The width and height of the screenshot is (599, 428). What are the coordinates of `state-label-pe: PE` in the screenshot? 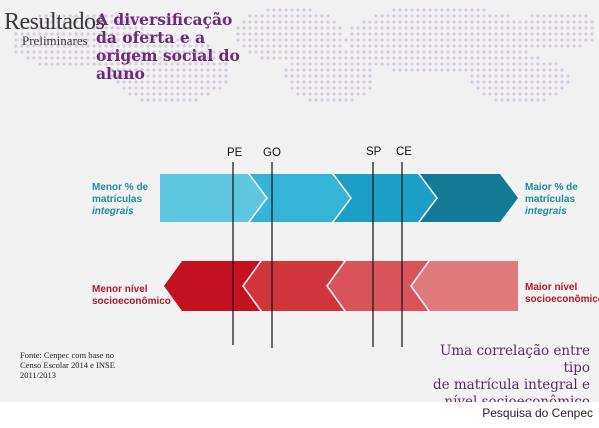 It's located at (235, 153).